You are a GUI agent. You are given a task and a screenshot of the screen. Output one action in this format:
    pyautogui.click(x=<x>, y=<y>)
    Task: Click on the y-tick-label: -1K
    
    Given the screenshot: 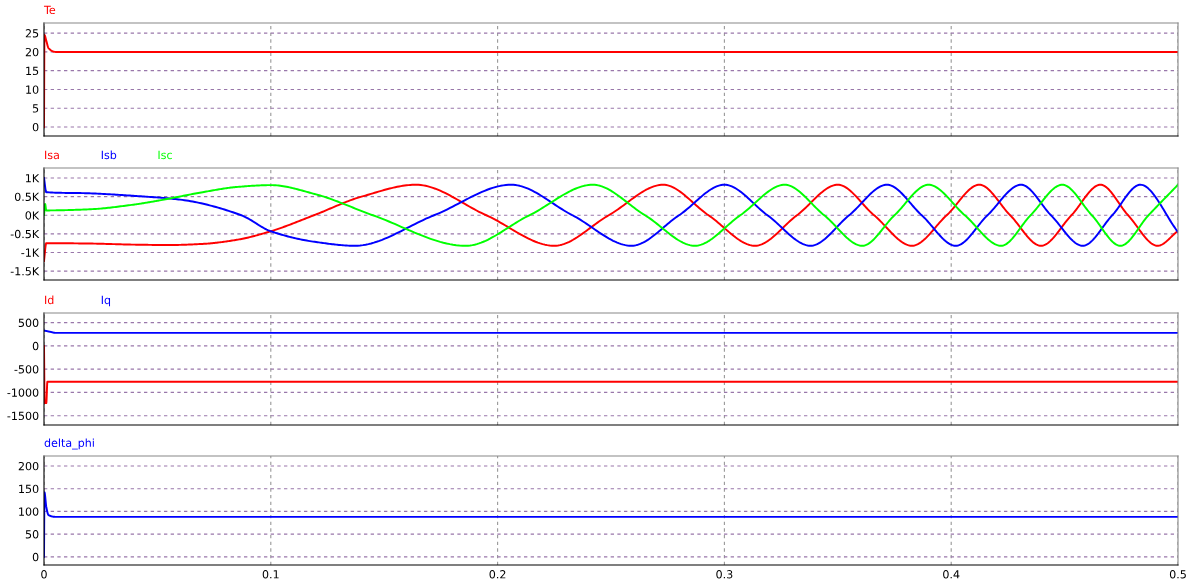 What is the action you would take?
    pyautogui.click(x=30, y=252)
    